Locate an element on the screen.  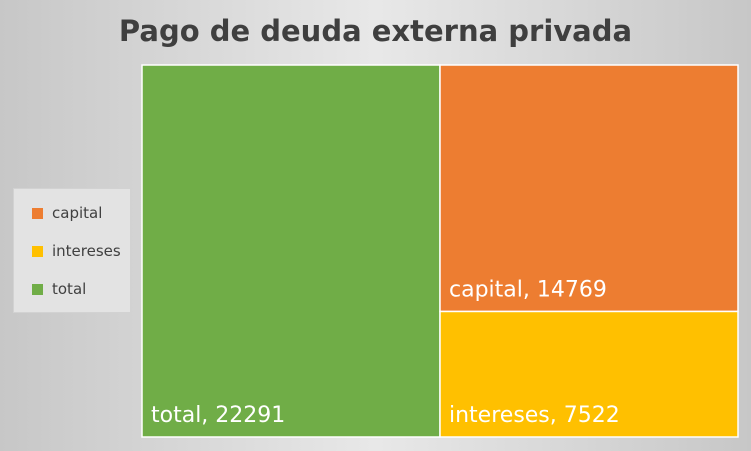
legend-label-intereses: intereses is located at coordinates (86, 251).